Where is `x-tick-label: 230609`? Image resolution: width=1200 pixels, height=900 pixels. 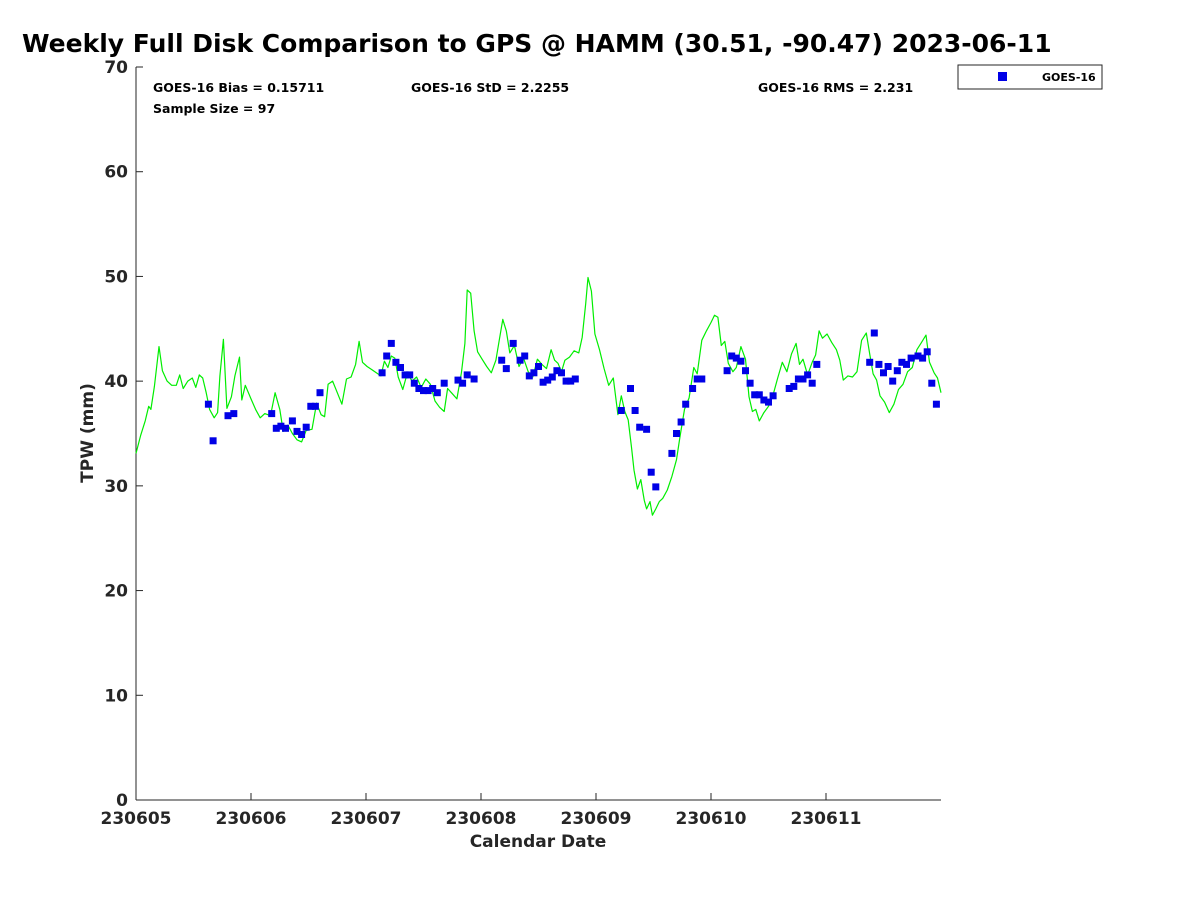
x-tick-label: 230609 is located at coordinates (596, 819).